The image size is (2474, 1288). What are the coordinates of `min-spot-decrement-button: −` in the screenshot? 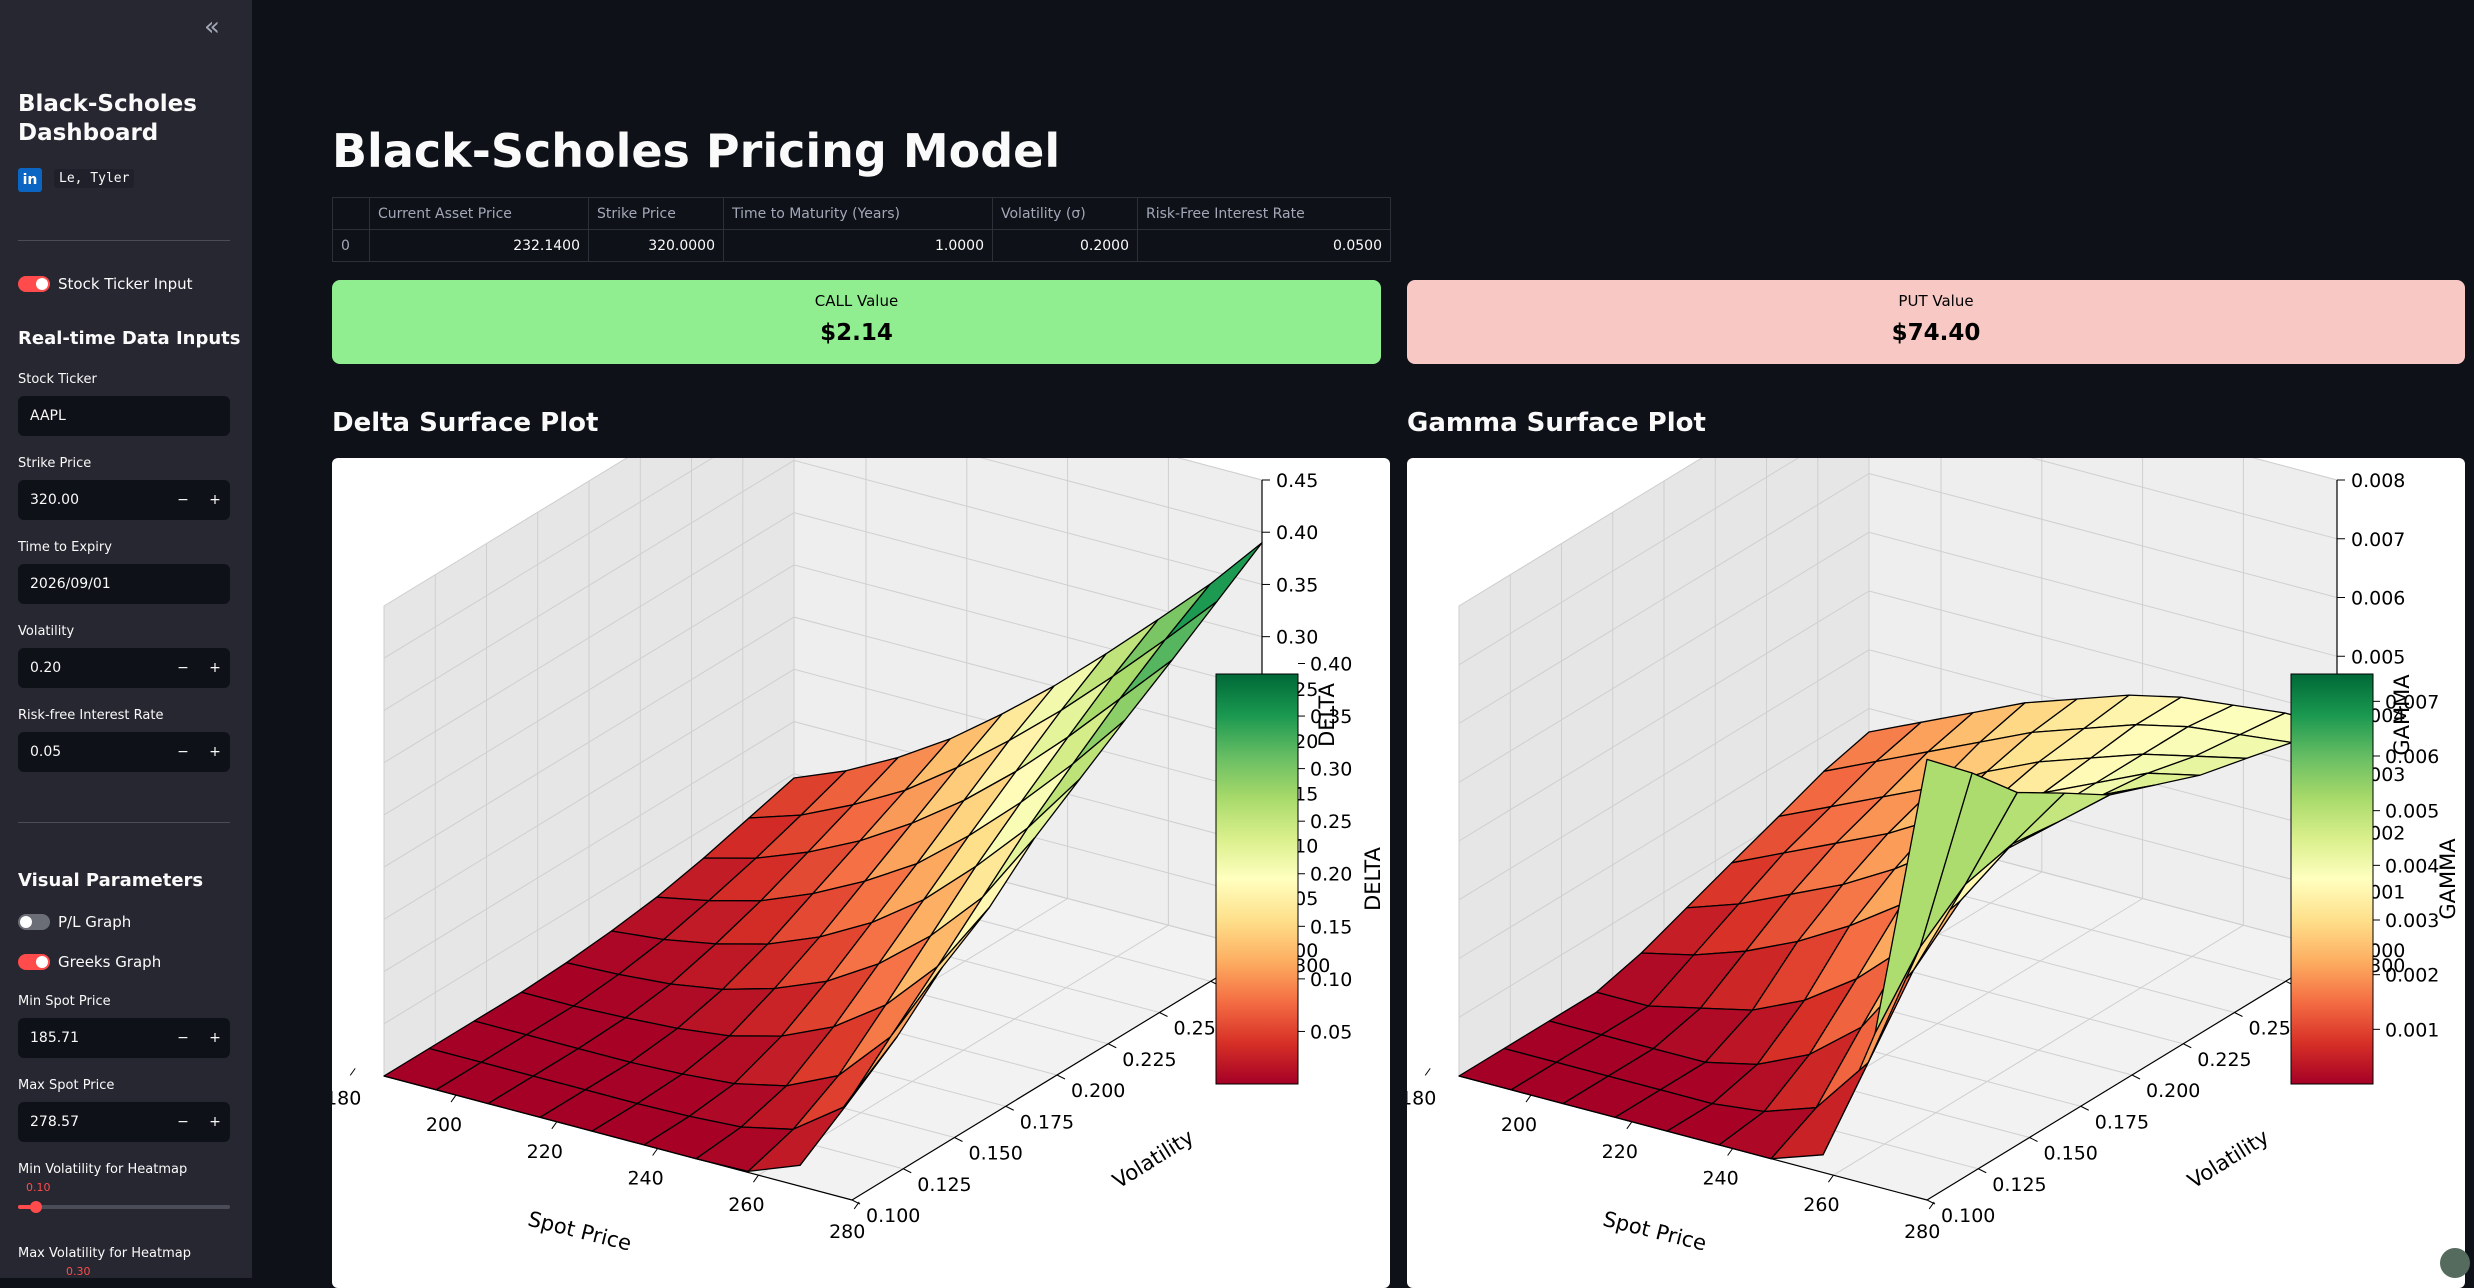 It's located at (183, 1038).